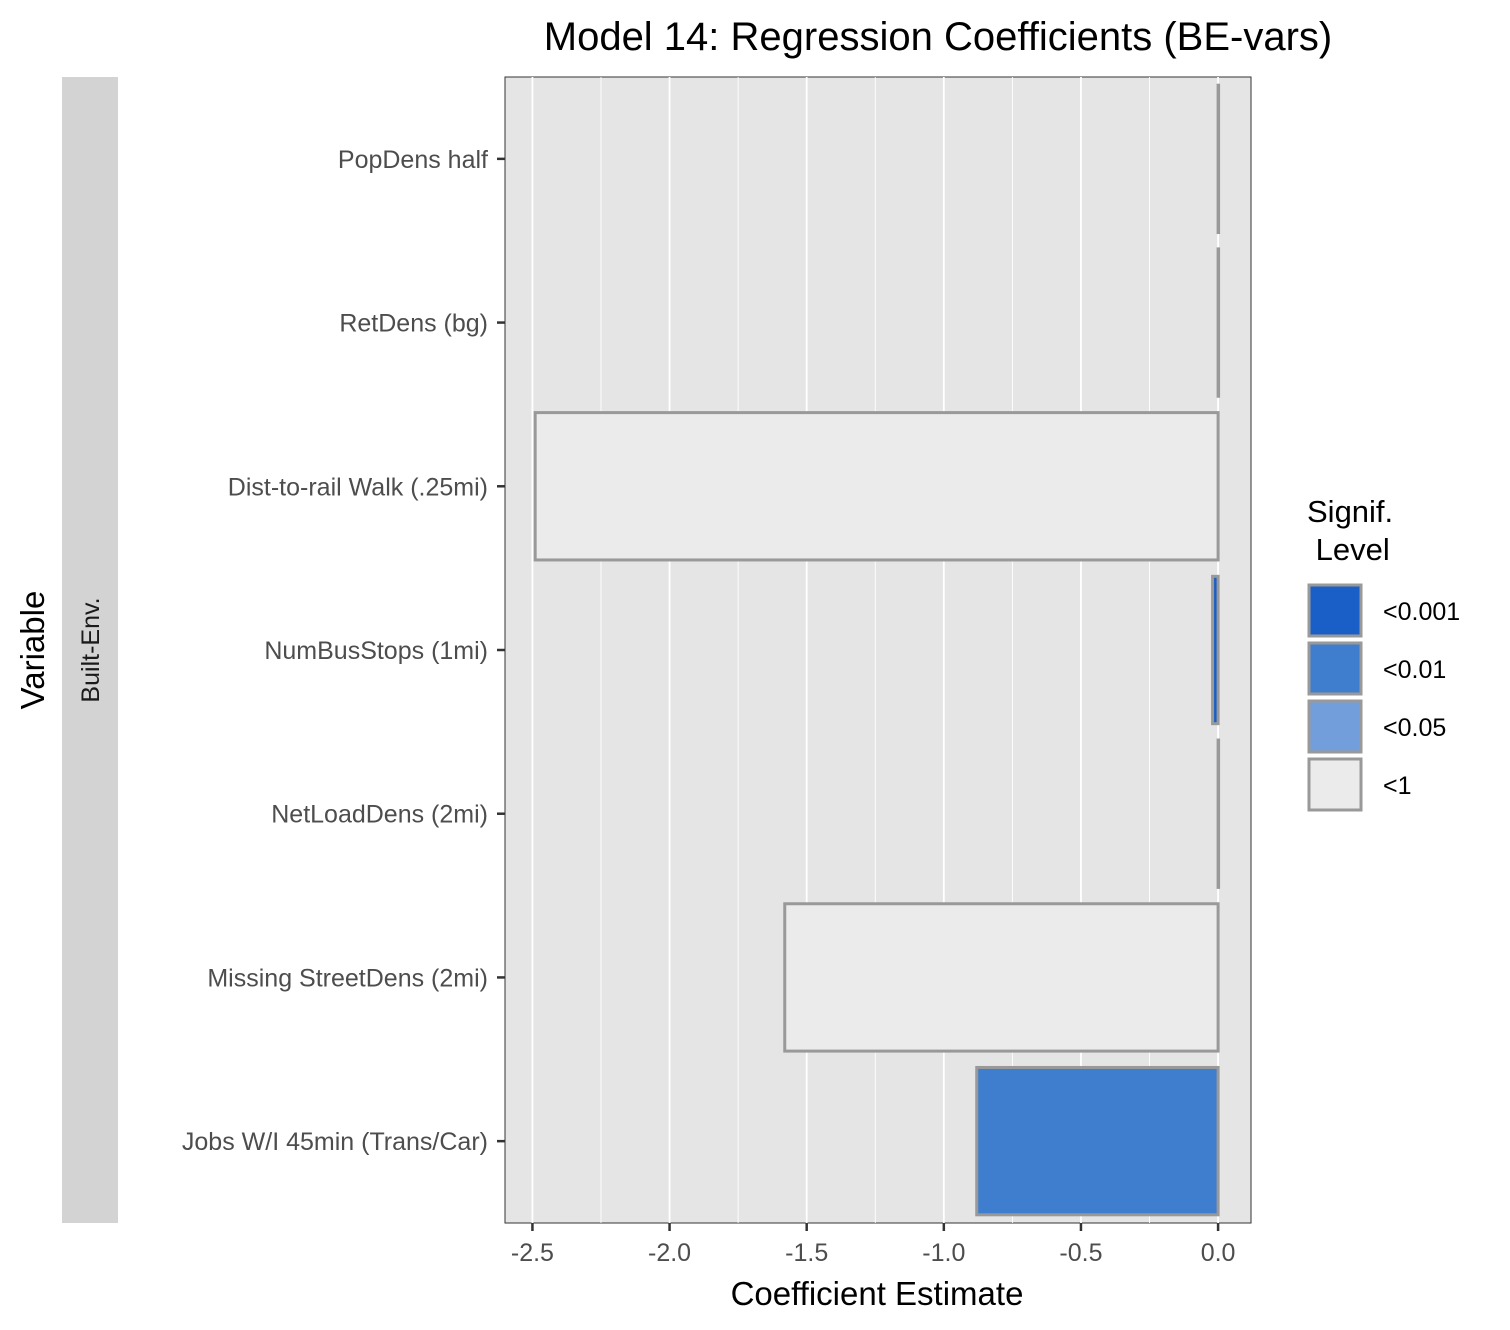 The height and width of the screenshot is (1330, 1510). I want to click on legend: Signif. Level <0.001 <0.01 <0.05 <1, so click(1383, 653).